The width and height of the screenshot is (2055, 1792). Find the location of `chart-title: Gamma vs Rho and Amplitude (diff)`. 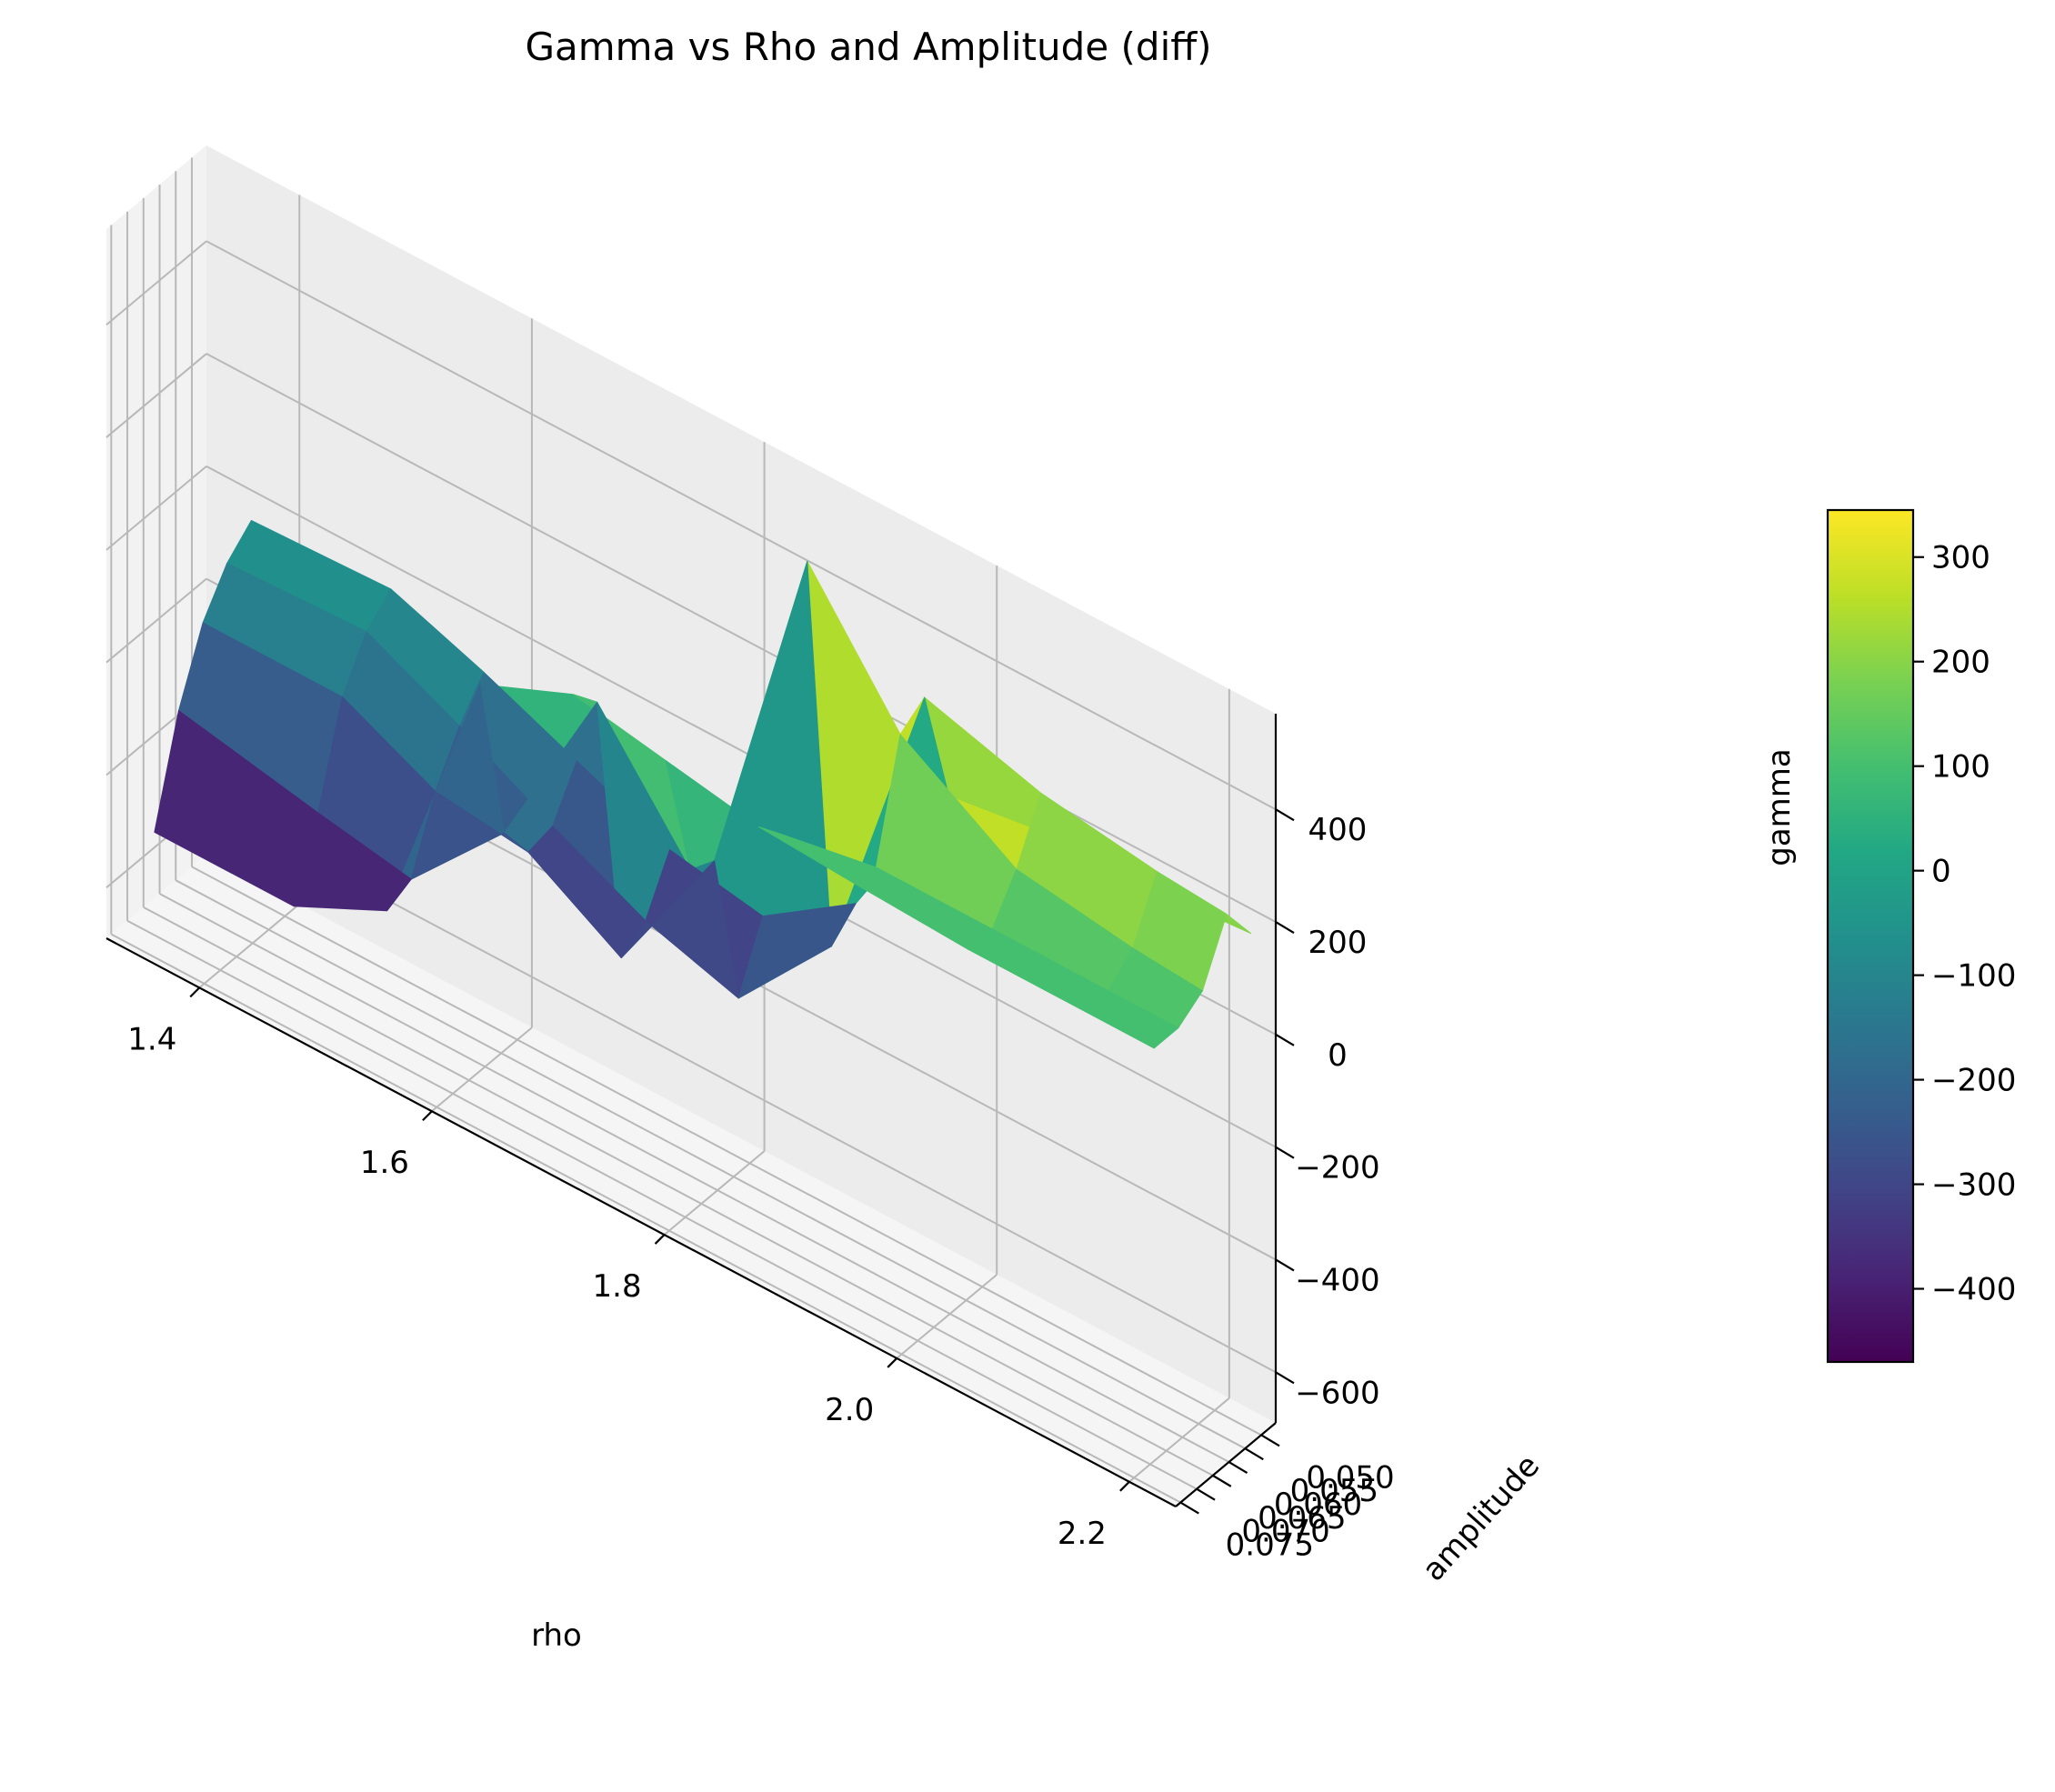

chart-title: Gamma vs Rho and Amplitude (diff) is located at coordinates (868, 47).